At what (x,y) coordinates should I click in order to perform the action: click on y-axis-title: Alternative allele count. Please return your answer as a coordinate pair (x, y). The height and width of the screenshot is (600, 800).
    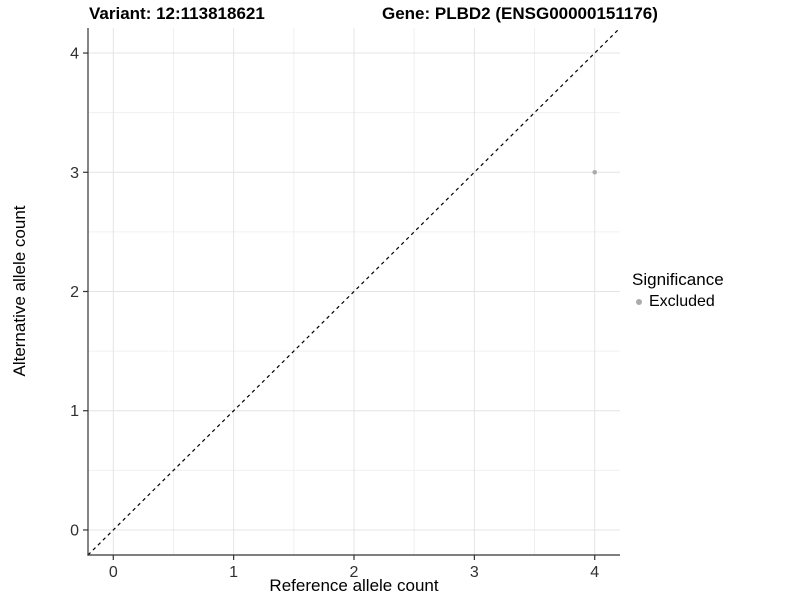
    Looking at the image, I should click on (19, 291).